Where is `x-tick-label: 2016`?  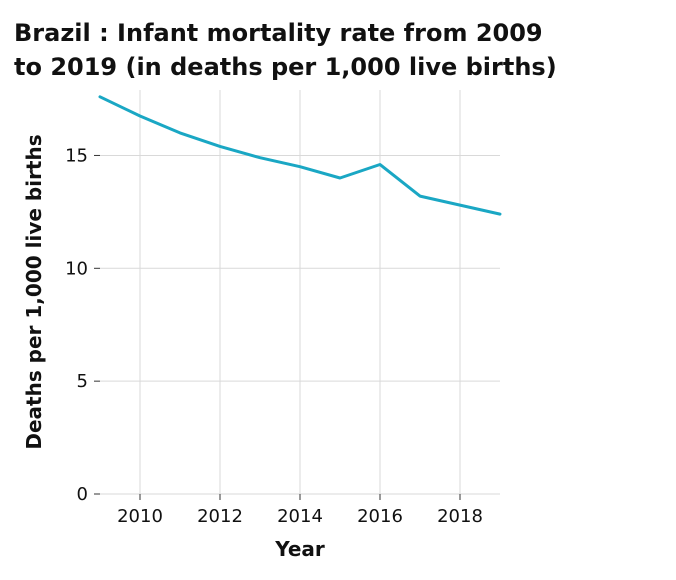
x-tick-label: 2016 is located at coordinates (380, 516).